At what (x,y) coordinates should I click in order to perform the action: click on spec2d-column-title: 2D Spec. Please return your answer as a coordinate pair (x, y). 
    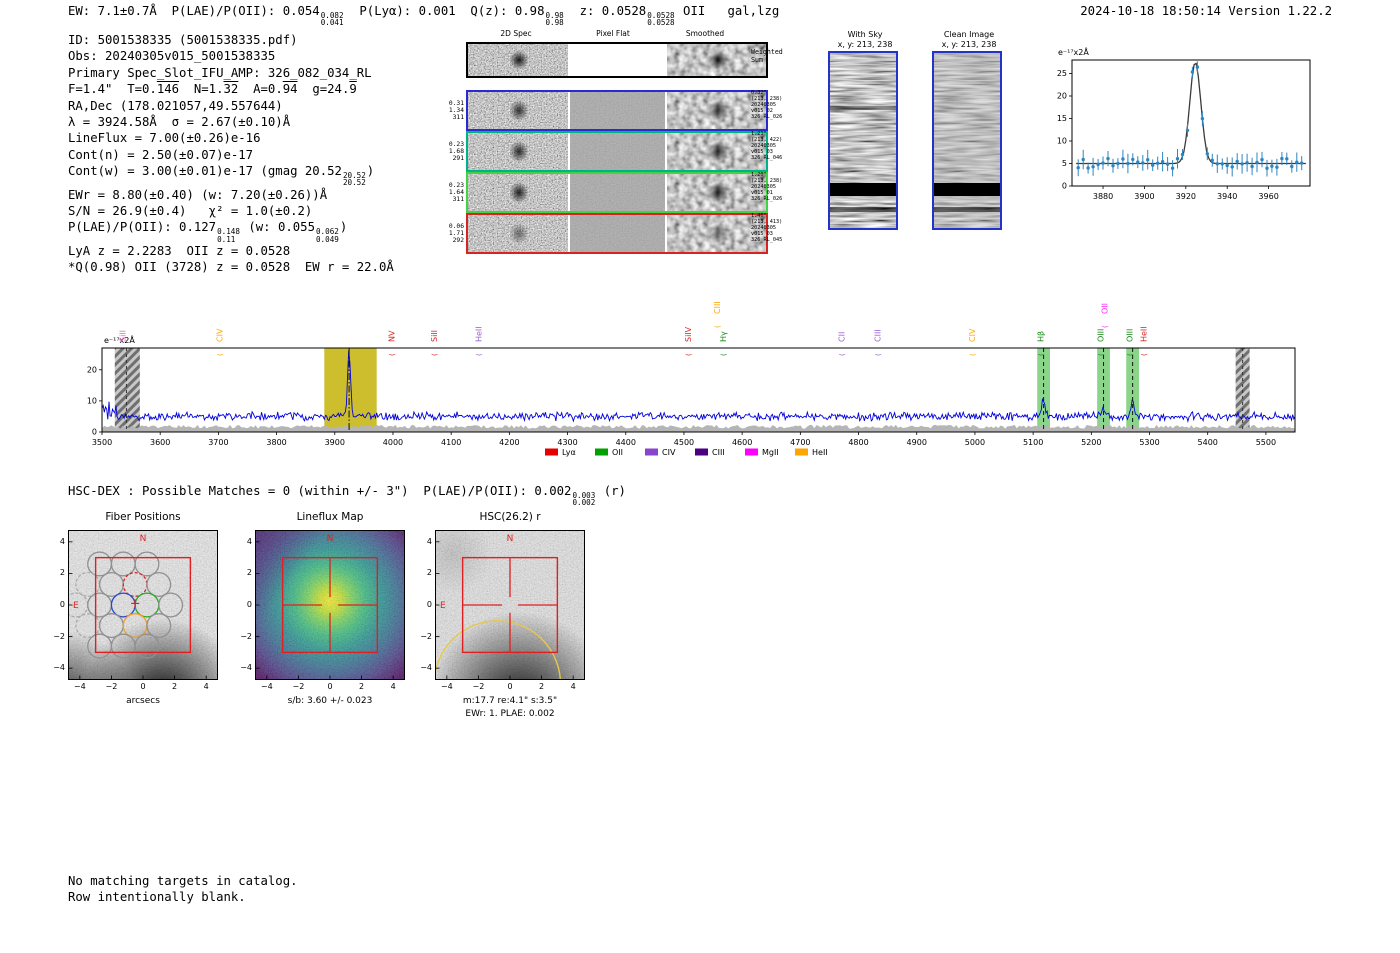
    Looking at the image, I should click on (516, 33).